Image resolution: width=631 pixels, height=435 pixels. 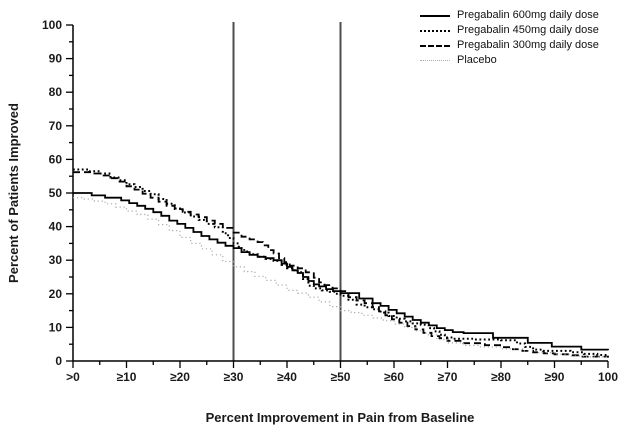 I want to click on y-tick-label: 90, so click(x=56, y=59).